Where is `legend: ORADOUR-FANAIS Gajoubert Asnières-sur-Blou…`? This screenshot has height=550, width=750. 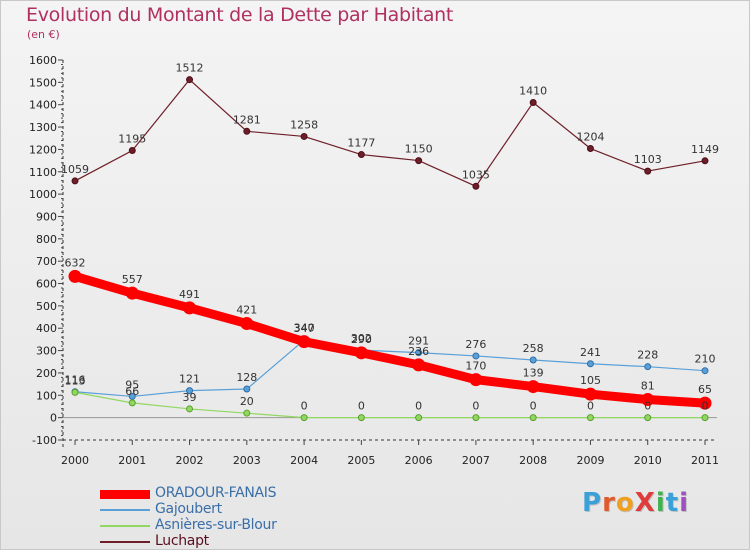
legend: ORADOUR-FANAIS Gajoubert Asnières-sur-Blou… is located at coordinates (260, 518).